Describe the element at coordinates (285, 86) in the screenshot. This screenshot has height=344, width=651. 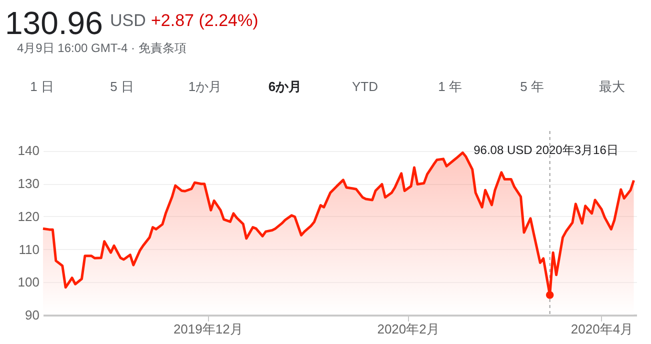
I see `text: 6か月` at that location.